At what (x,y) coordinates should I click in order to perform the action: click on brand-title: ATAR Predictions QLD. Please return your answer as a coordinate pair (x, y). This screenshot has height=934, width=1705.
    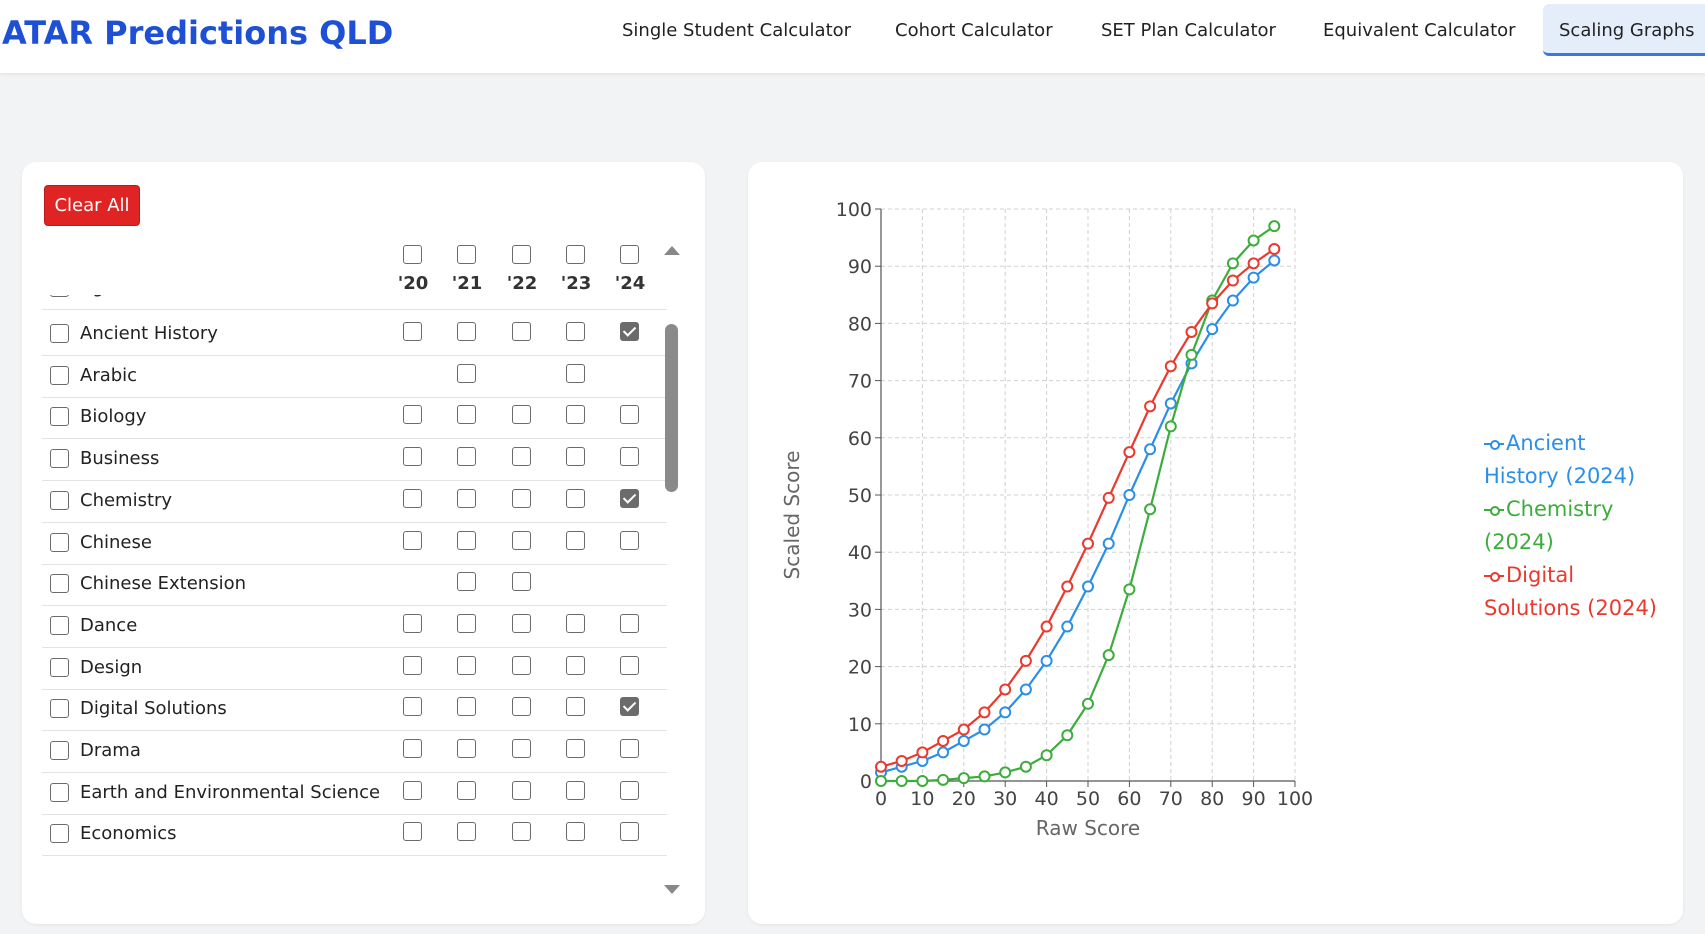
    Looking at the image, I should click on (198, 33).